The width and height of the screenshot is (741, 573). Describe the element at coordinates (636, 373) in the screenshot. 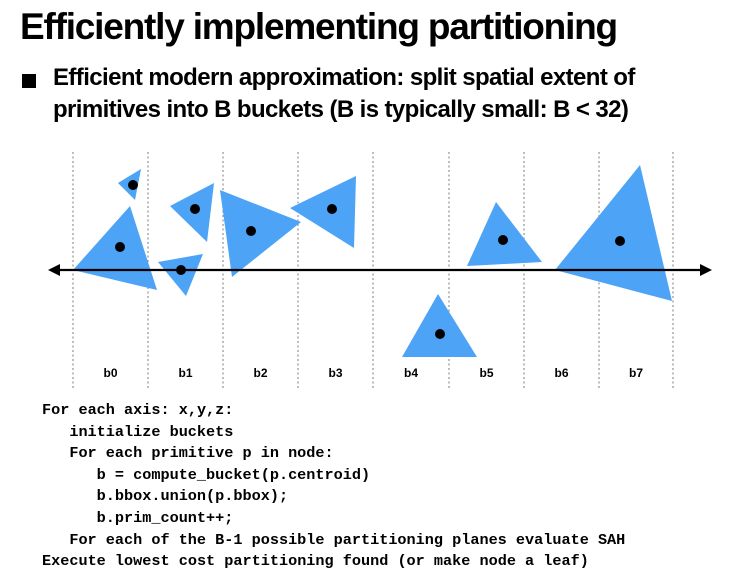

I see `bucket-label-b7: b7` at that location.